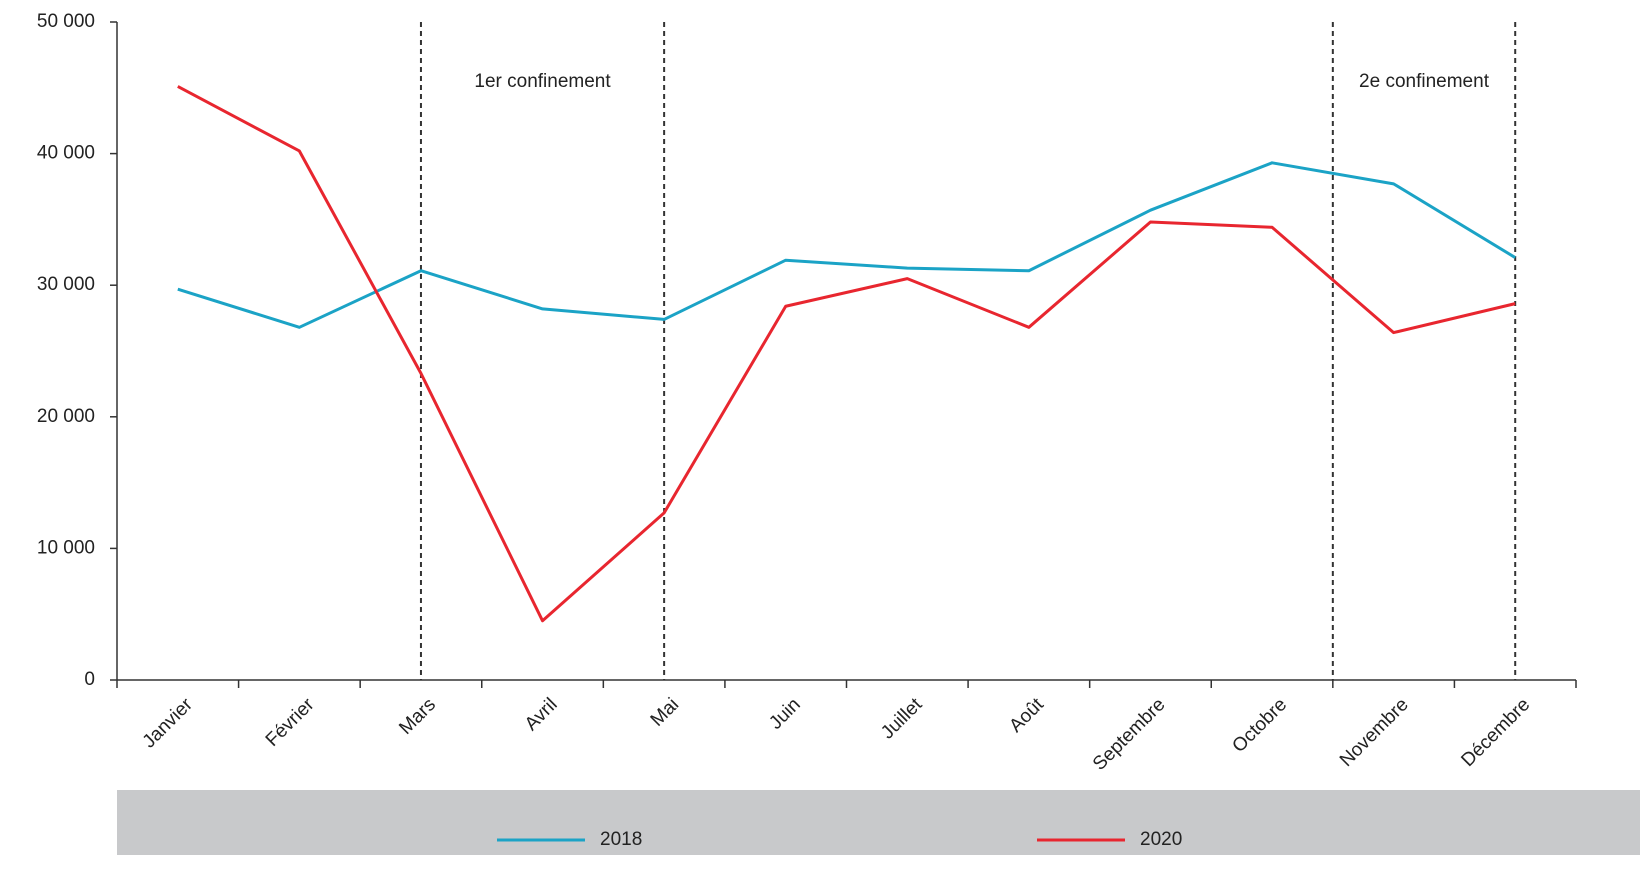 Image resolution: width=1640 pixels, height=895 pixels. I want to click on y-tick-label: 40 000, so click(66, 153).